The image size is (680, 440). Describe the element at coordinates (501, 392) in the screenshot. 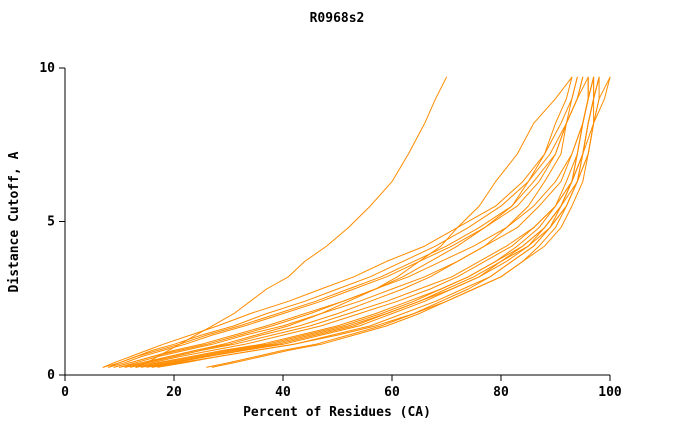

I see `x-tick-label: 80` at that location.